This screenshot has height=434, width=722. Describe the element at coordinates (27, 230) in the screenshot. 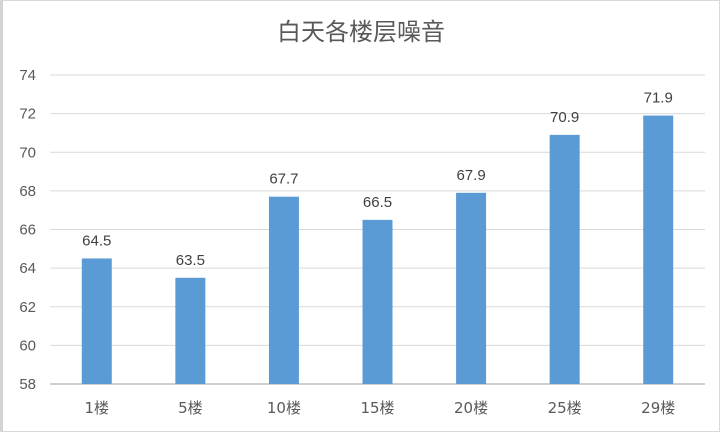

I see `y-tick-label: 66` at that location.